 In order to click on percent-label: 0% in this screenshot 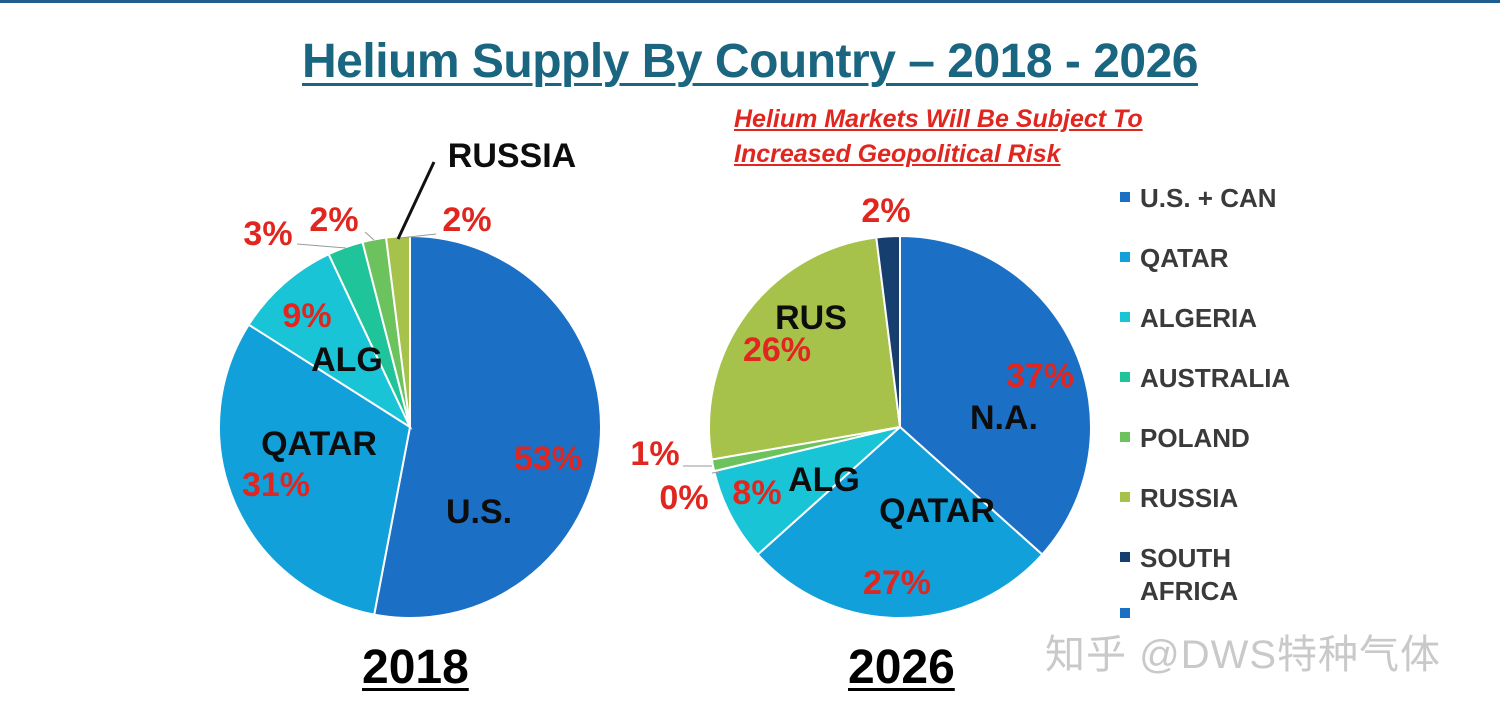, I will do `click(683, 498)`.